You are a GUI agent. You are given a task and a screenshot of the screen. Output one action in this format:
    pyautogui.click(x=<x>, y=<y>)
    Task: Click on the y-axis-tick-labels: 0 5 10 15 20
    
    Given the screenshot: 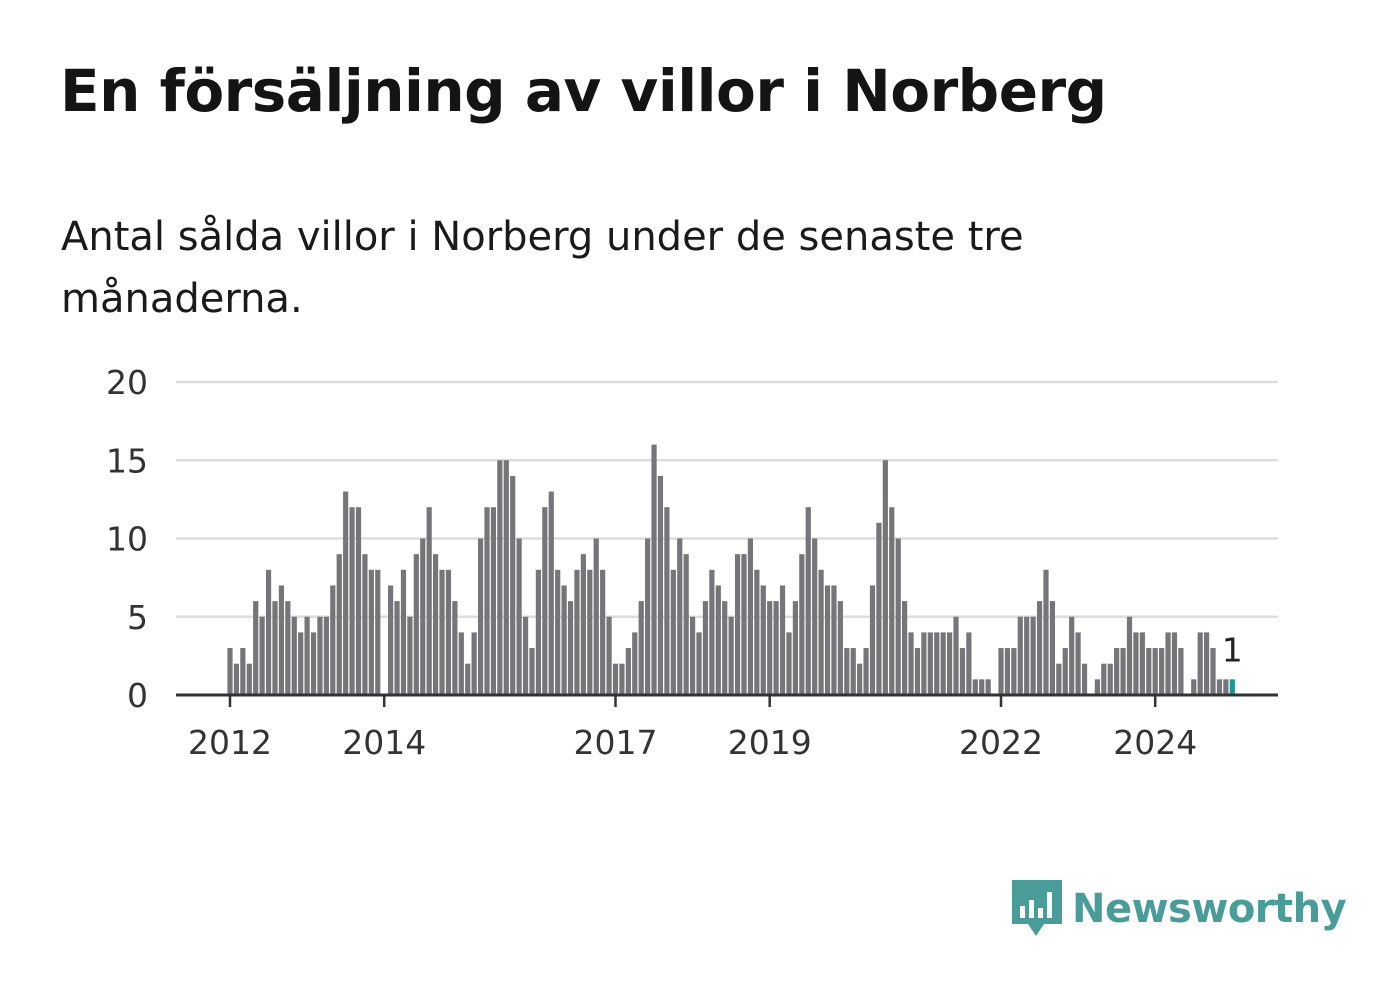 What is the action you would take?
    pyautogui.click(x=127, y=539)
    